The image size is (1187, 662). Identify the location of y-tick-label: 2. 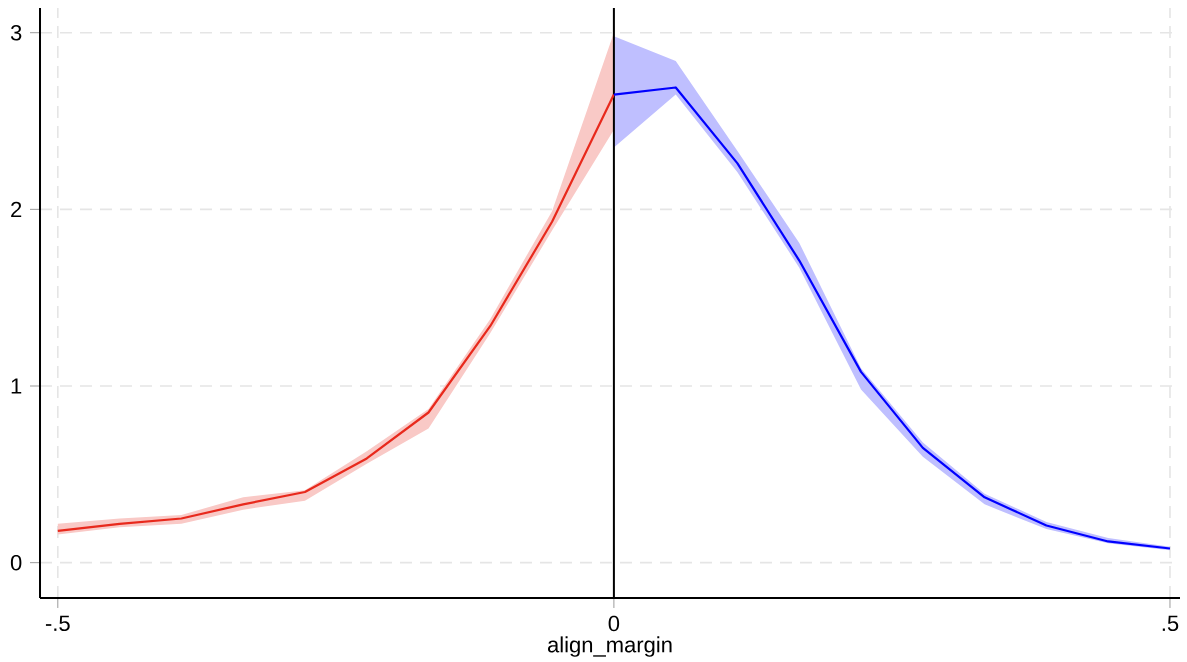
(16, 209).